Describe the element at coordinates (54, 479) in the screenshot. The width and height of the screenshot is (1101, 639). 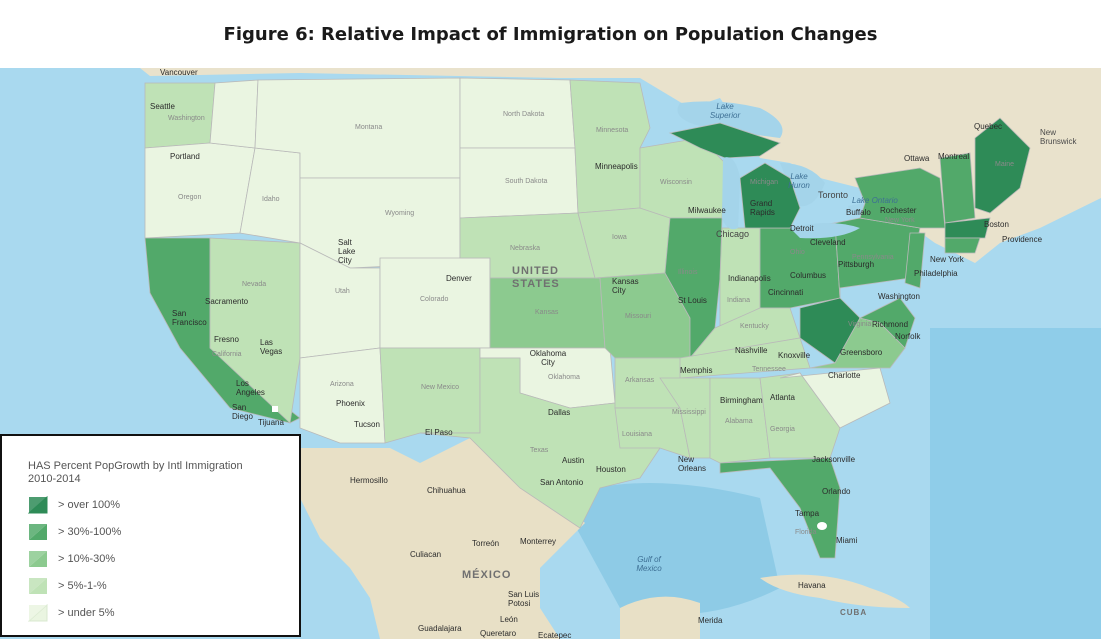
I see `legend-title-line2: 2010-2014` at that location.